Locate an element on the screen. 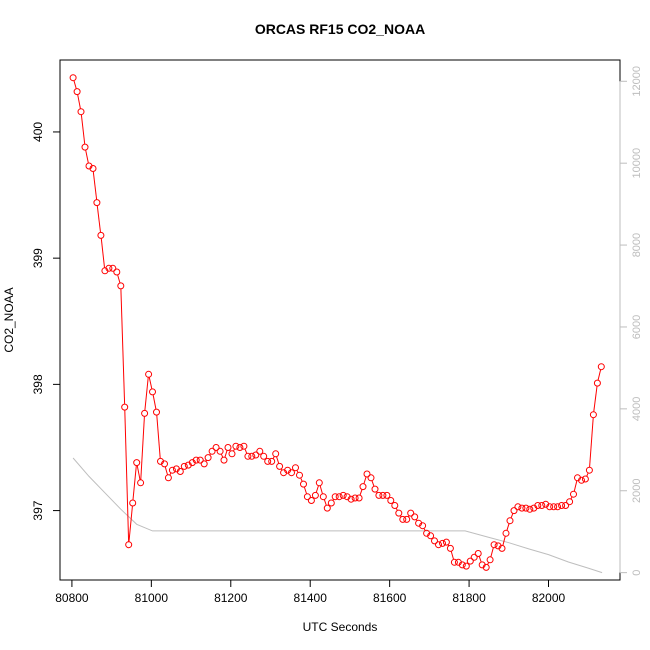  x-tick-label: 81000 is located at coordinates (152, 598).